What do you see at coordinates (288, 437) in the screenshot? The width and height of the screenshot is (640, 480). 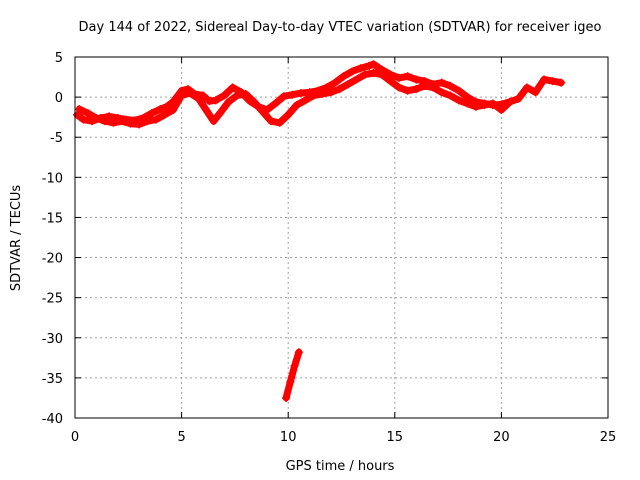 I see `x-tick-label: 10` at bounding box center [288, 437].